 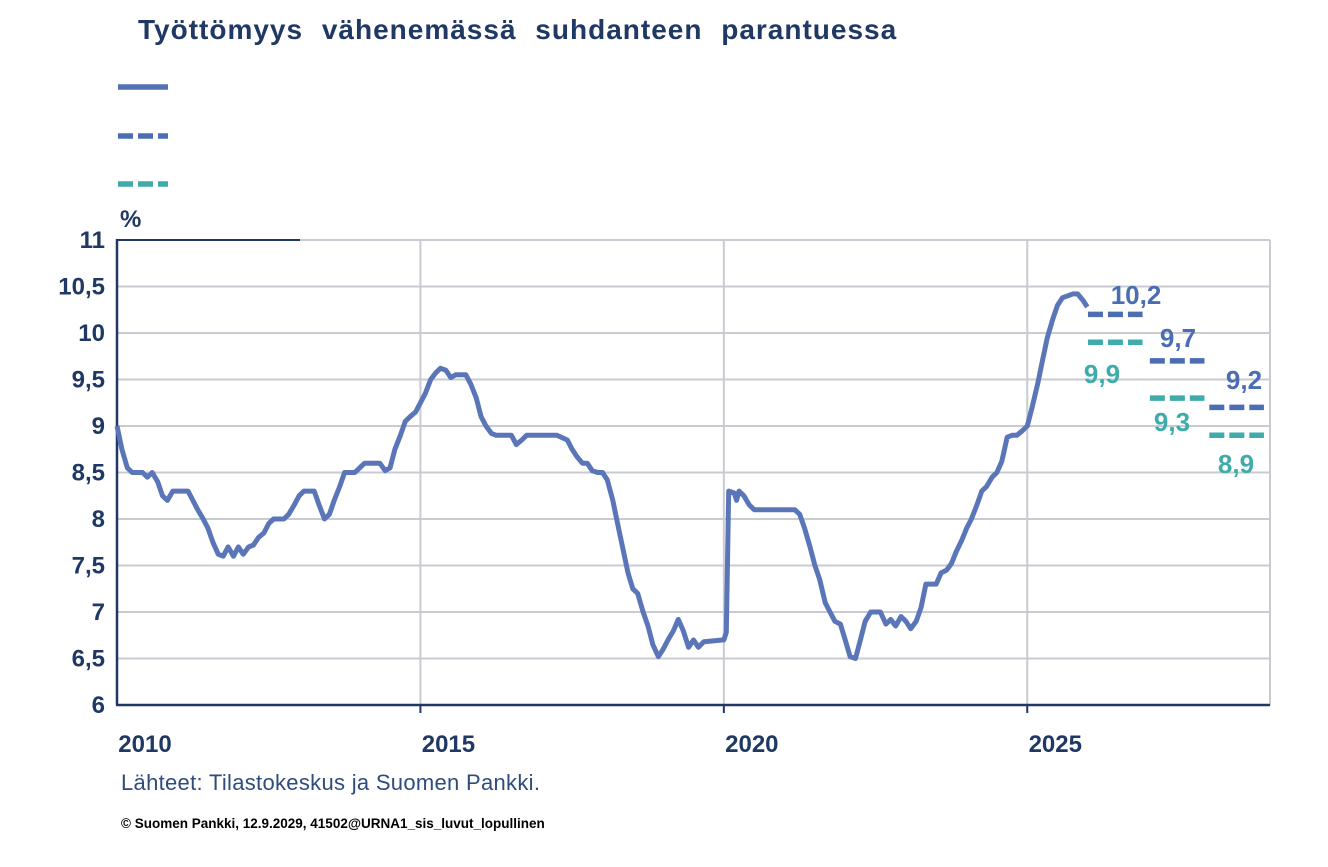 What do you see at coordinates (81, 287) in the screenshot?
I see `y-tick-label: 10,5` at bounding box center [81, 287].